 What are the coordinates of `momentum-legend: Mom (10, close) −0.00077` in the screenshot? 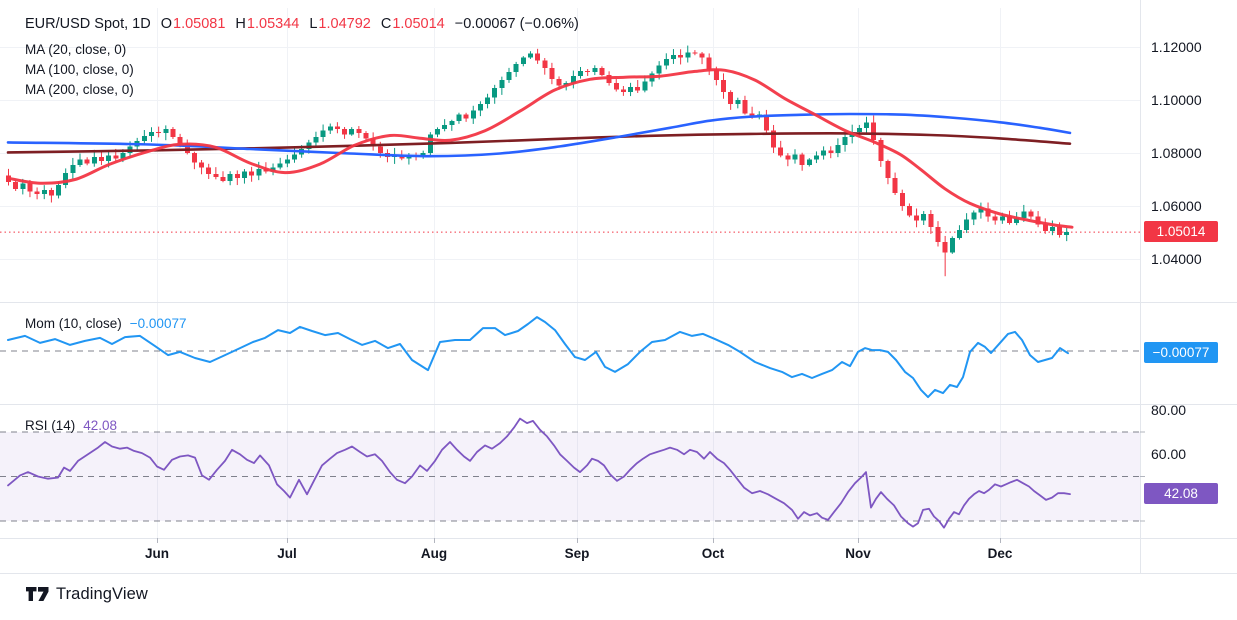 It's located at (105, 323).